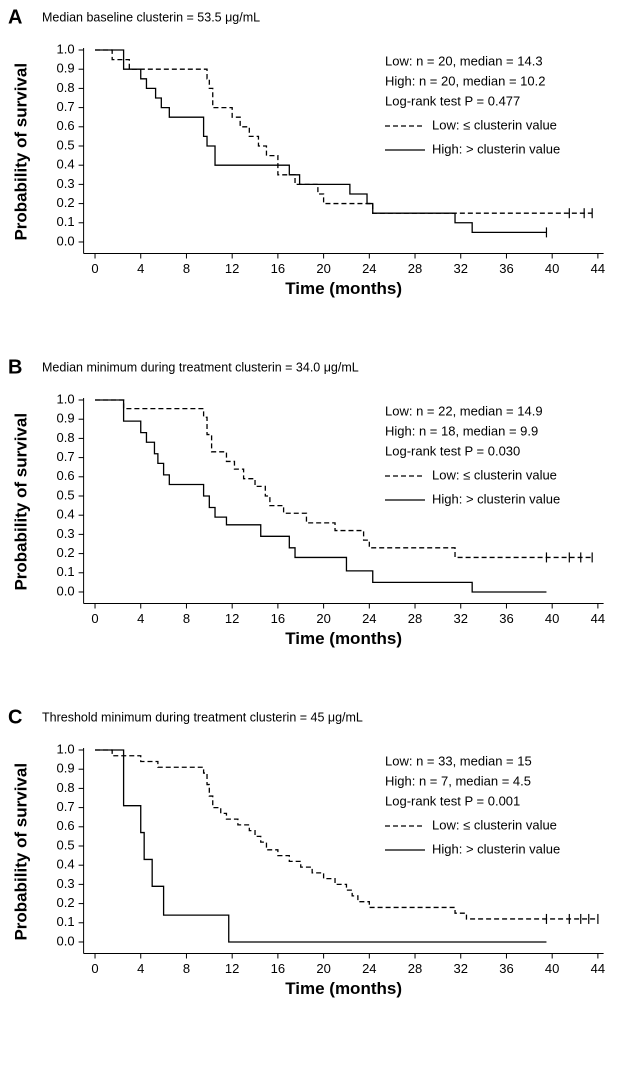 The width and height of the screenshot is (618, 1067). What do you see at coordinates (464, 60) in the screenshot?
I see `annotation: Low: n = 20, median = 14.3` at bounding box center [464, 60].